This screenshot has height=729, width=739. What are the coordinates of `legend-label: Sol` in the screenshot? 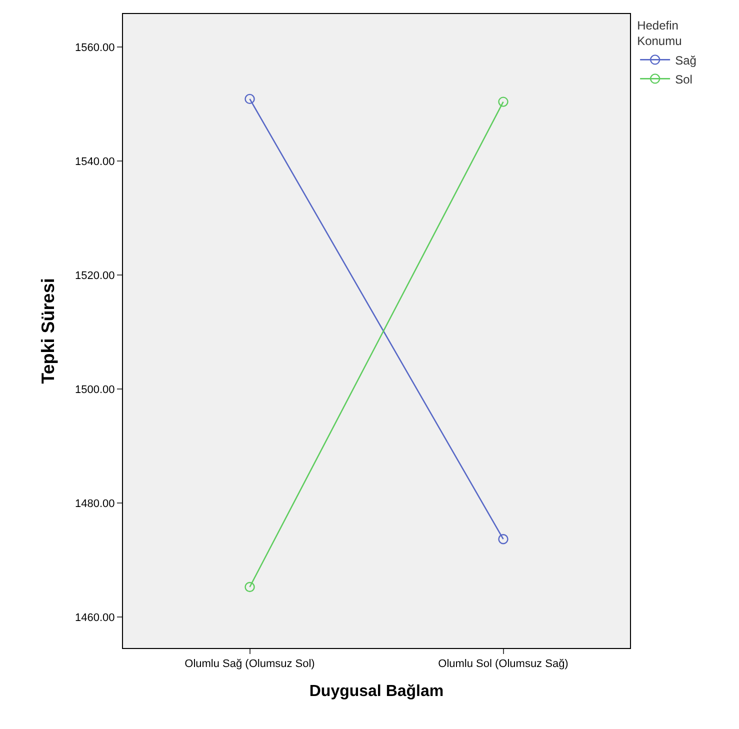 It's located at (683, 79).